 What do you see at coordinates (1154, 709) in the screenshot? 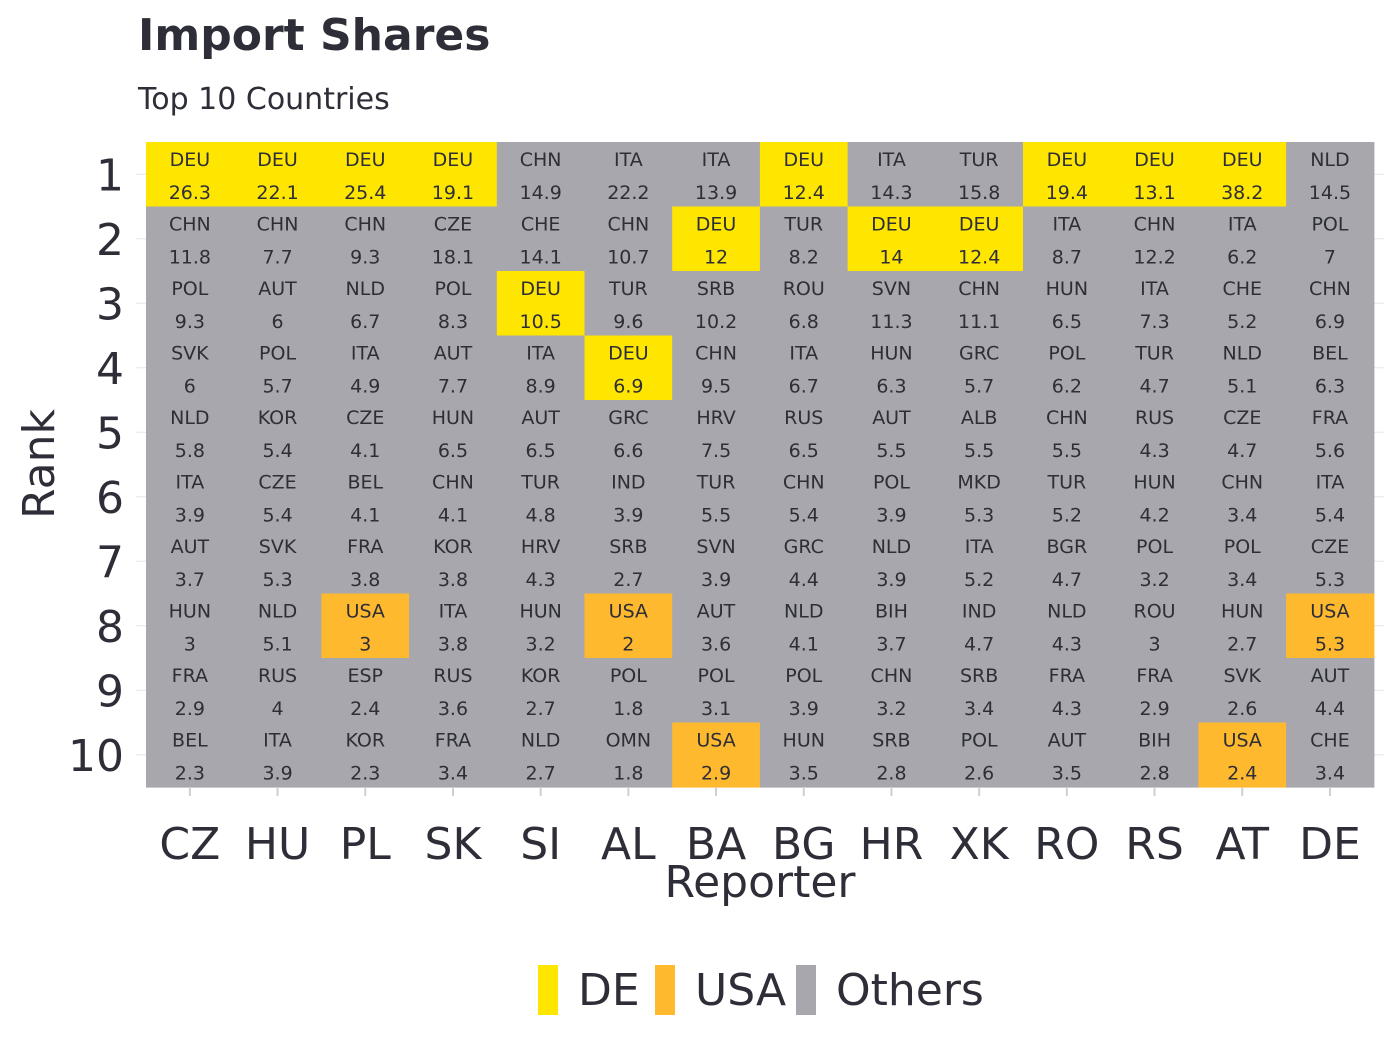
I see `cell-value-label: 2.9` at bounding box center [1154, 709].